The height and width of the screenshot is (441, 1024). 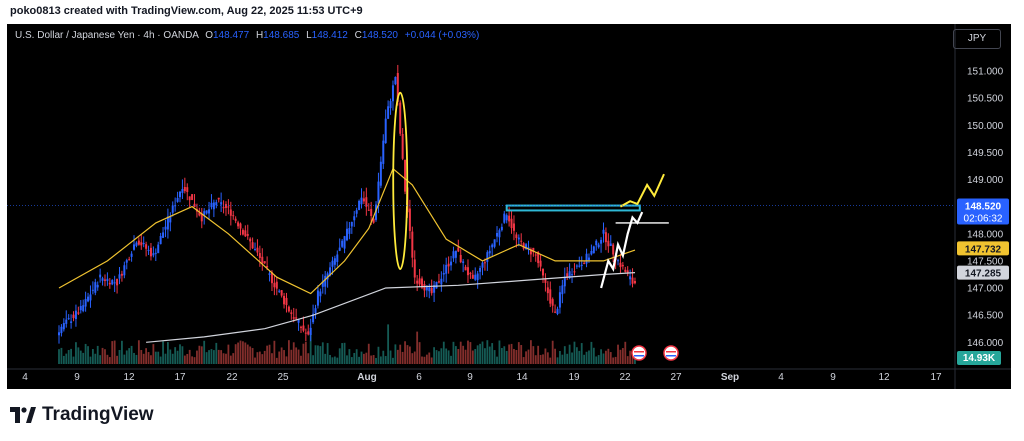 I want to click on tradingview-logo: TradingView, so click(x=82, y=415).